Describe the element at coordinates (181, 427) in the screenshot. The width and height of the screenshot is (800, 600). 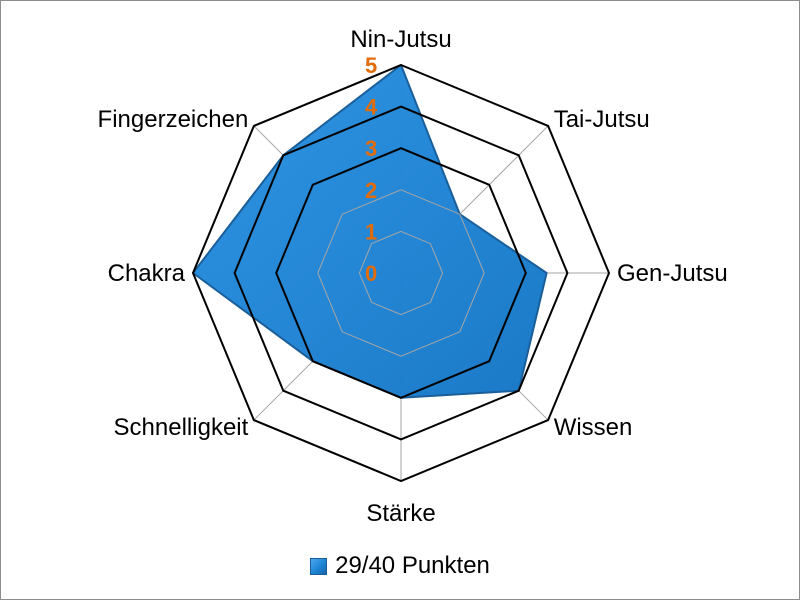
I see `category-label: Schnelligkeit` at that location.